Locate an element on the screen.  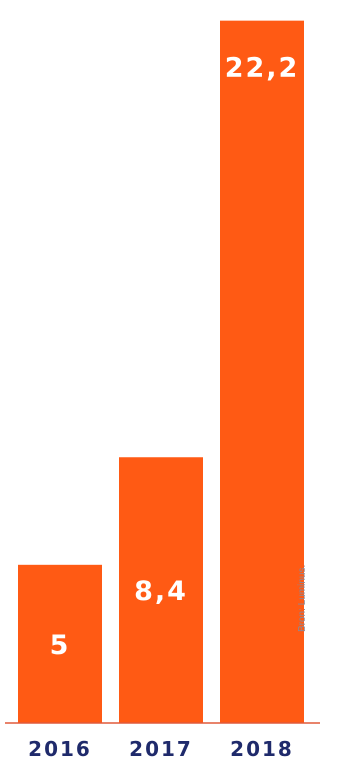
value-label-2016: 5 is located at coordinates (60, 645).